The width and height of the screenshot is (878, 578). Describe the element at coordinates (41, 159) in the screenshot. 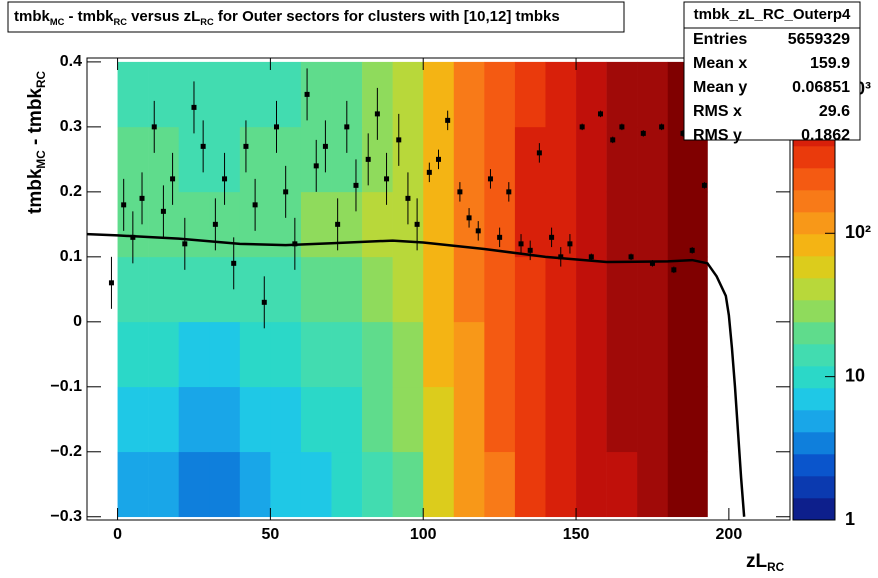

I see `subscript: MC` at that location.